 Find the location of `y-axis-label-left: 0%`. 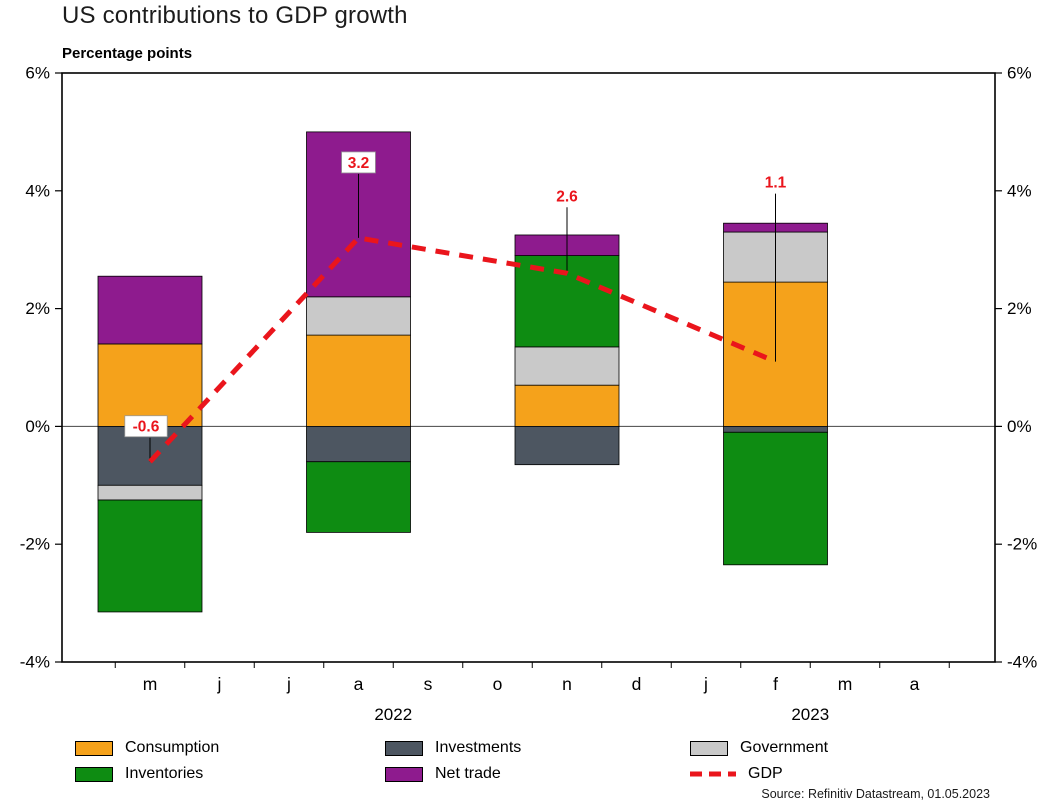

y-axis-label-left: 0% is located at coordinates (37, 426).